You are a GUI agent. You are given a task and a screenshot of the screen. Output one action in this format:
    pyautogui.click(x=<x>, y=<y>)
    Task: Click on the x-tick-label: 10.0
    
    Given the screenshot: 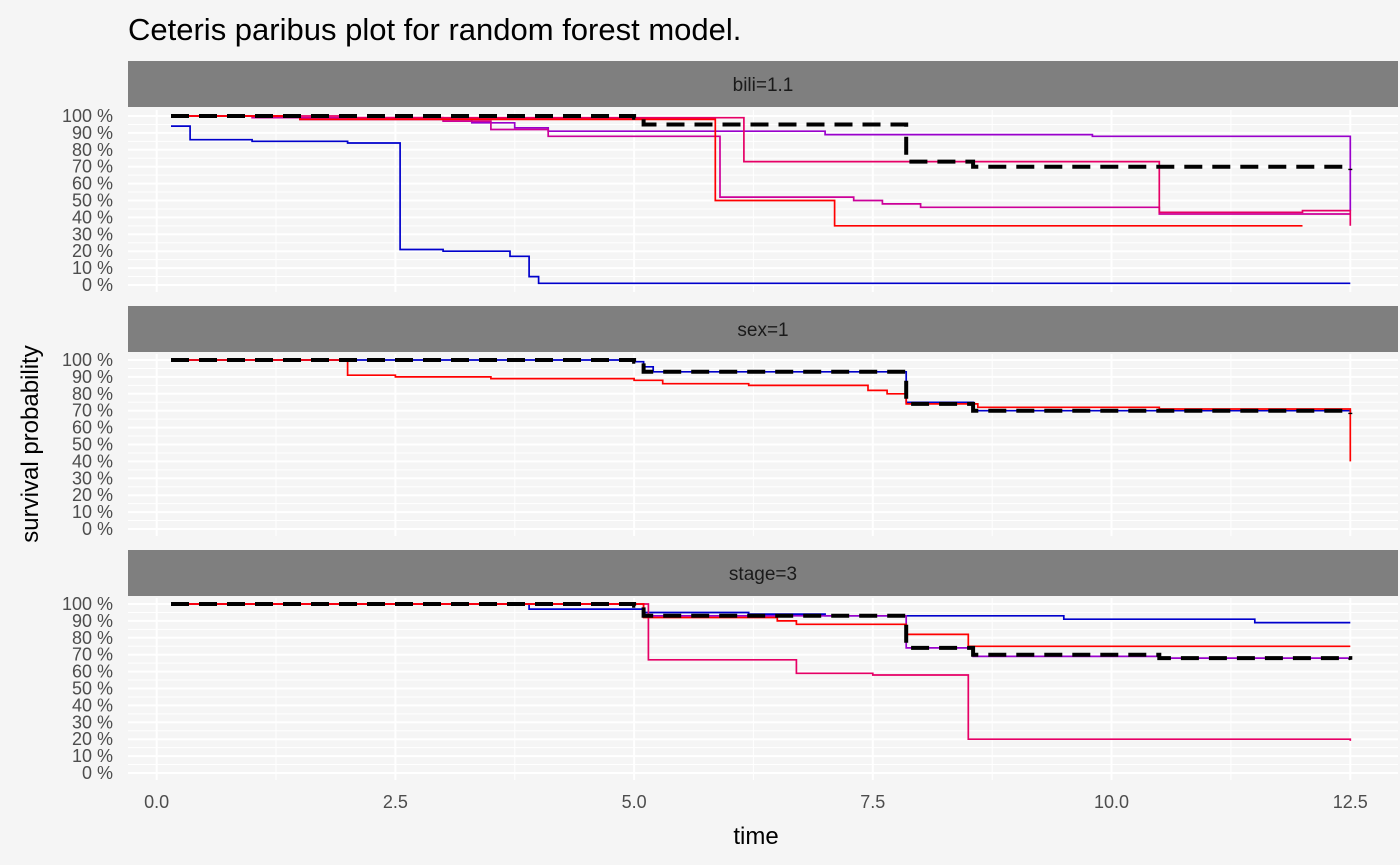 What is the action you would take?
    pyautogui.click(x=1111, y=802)
    